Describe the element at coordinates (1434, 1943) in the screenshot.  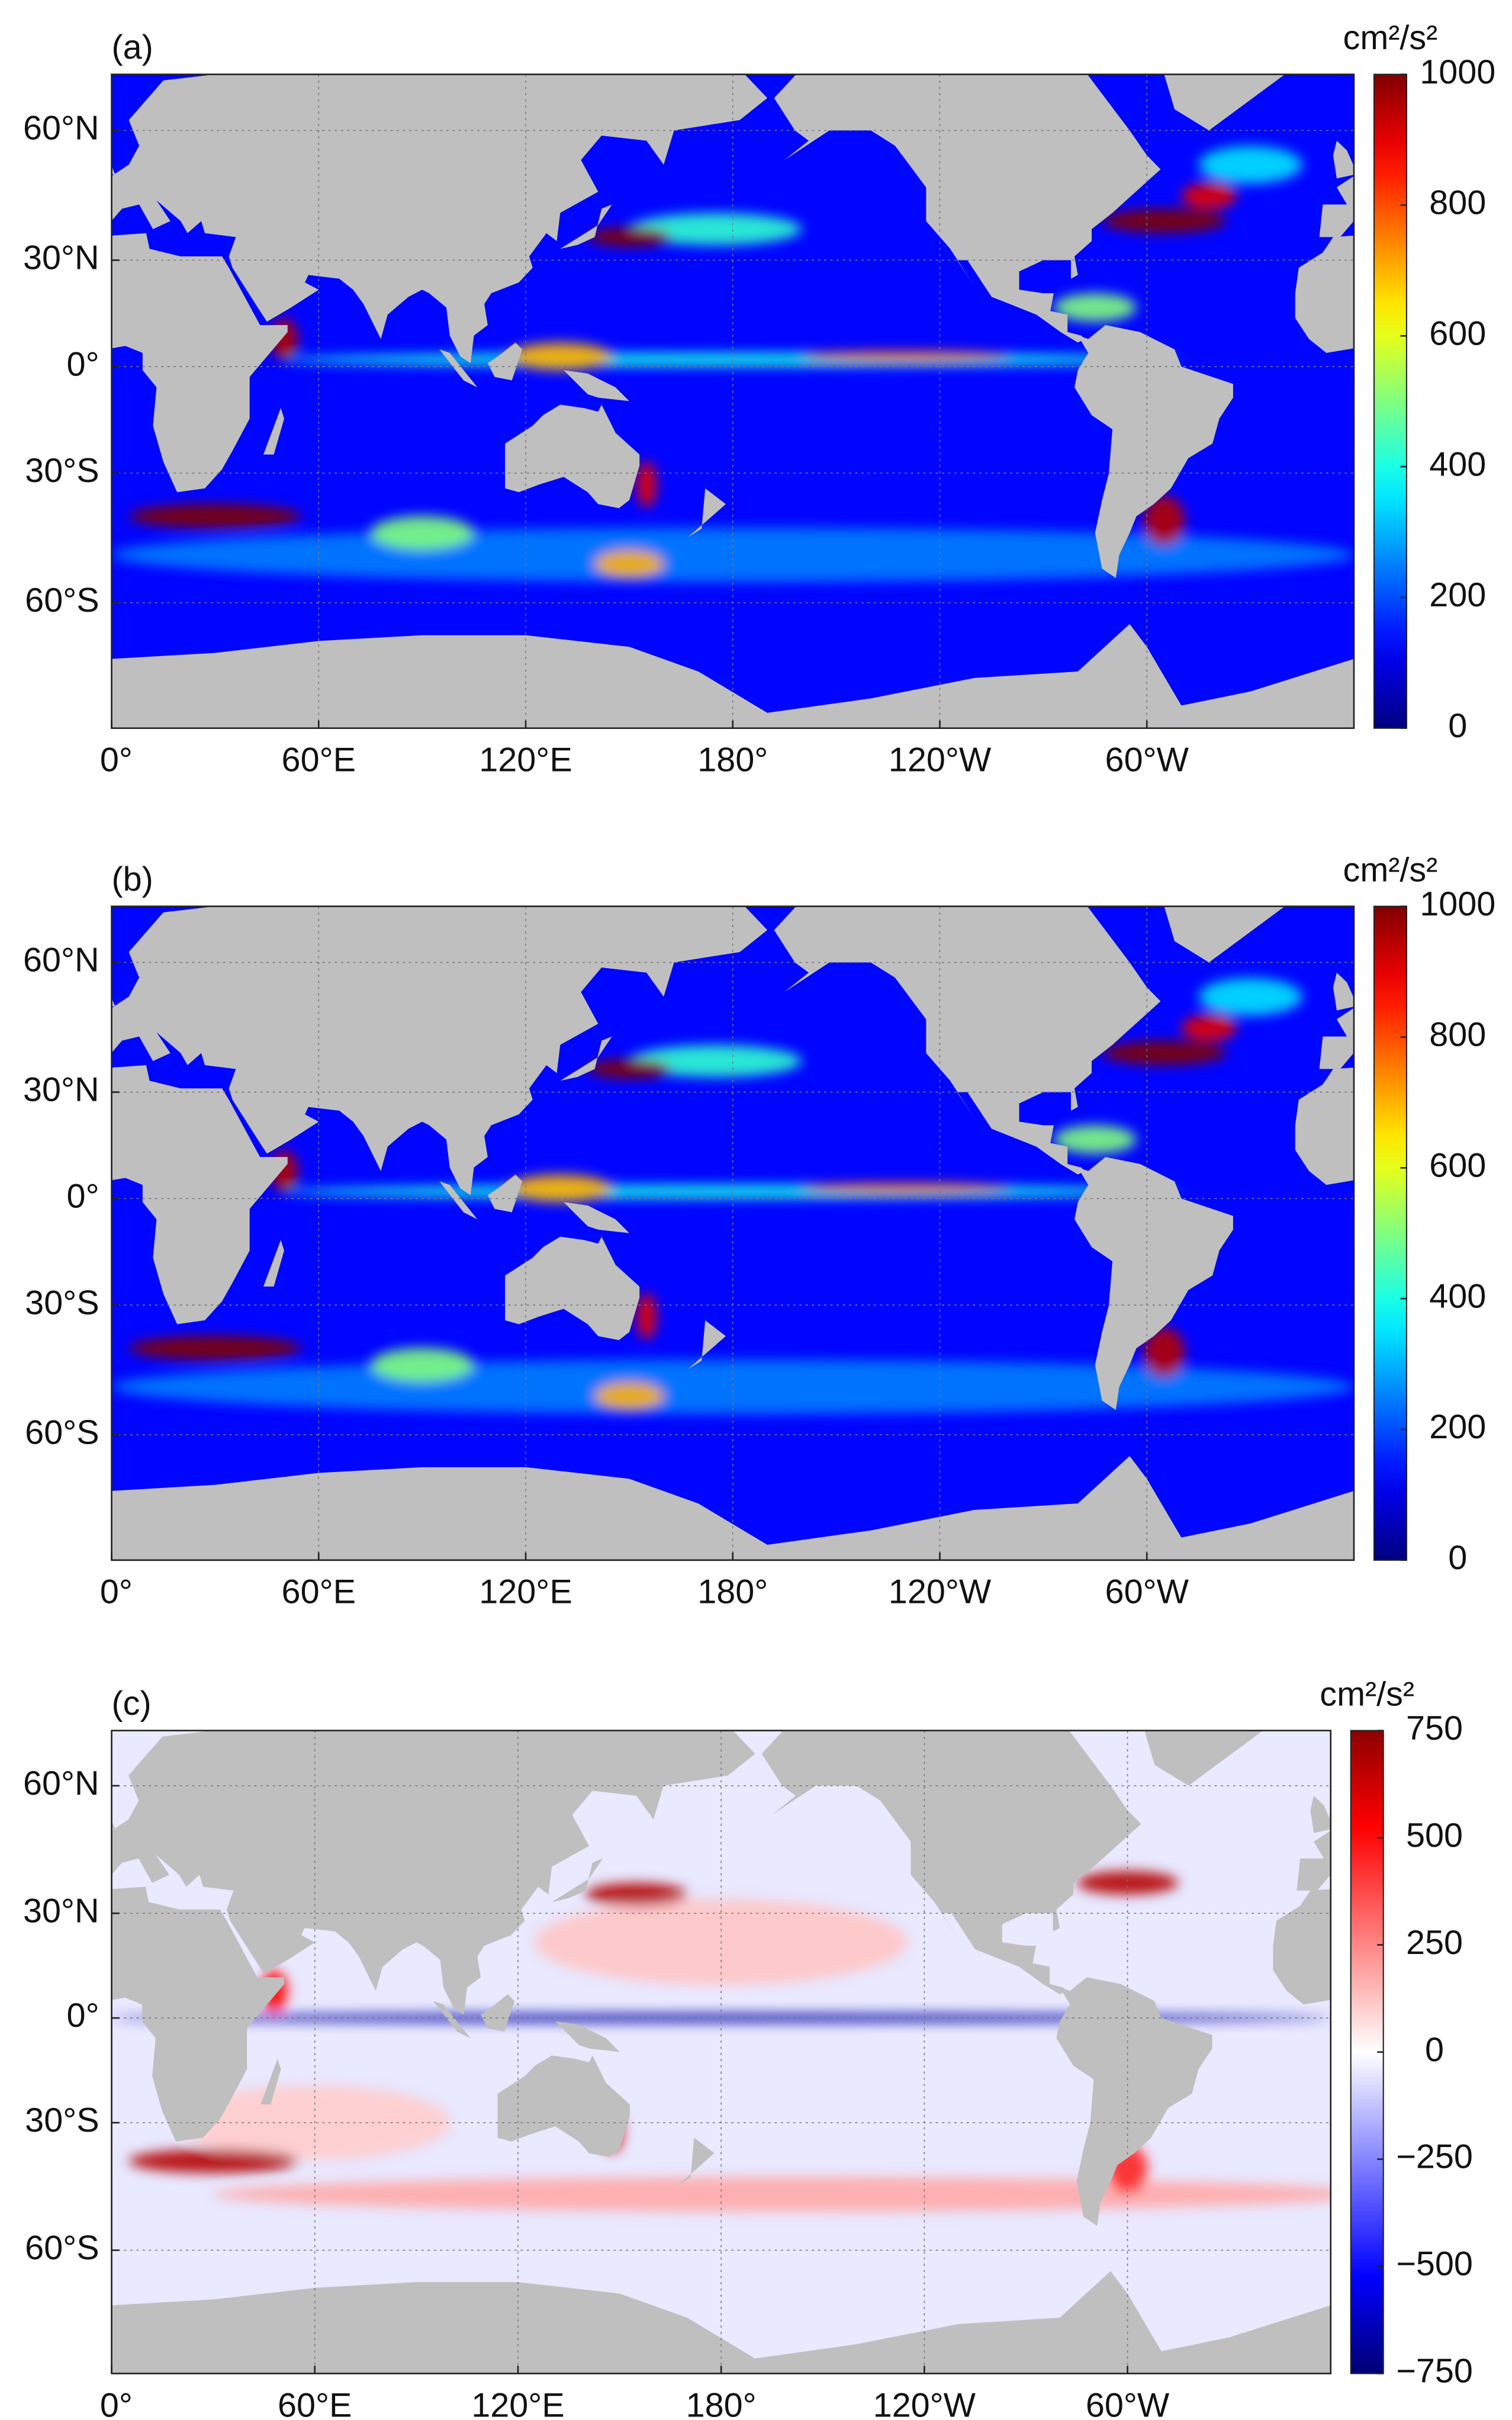
I see `colorbar-tick-label: 250` at that location.